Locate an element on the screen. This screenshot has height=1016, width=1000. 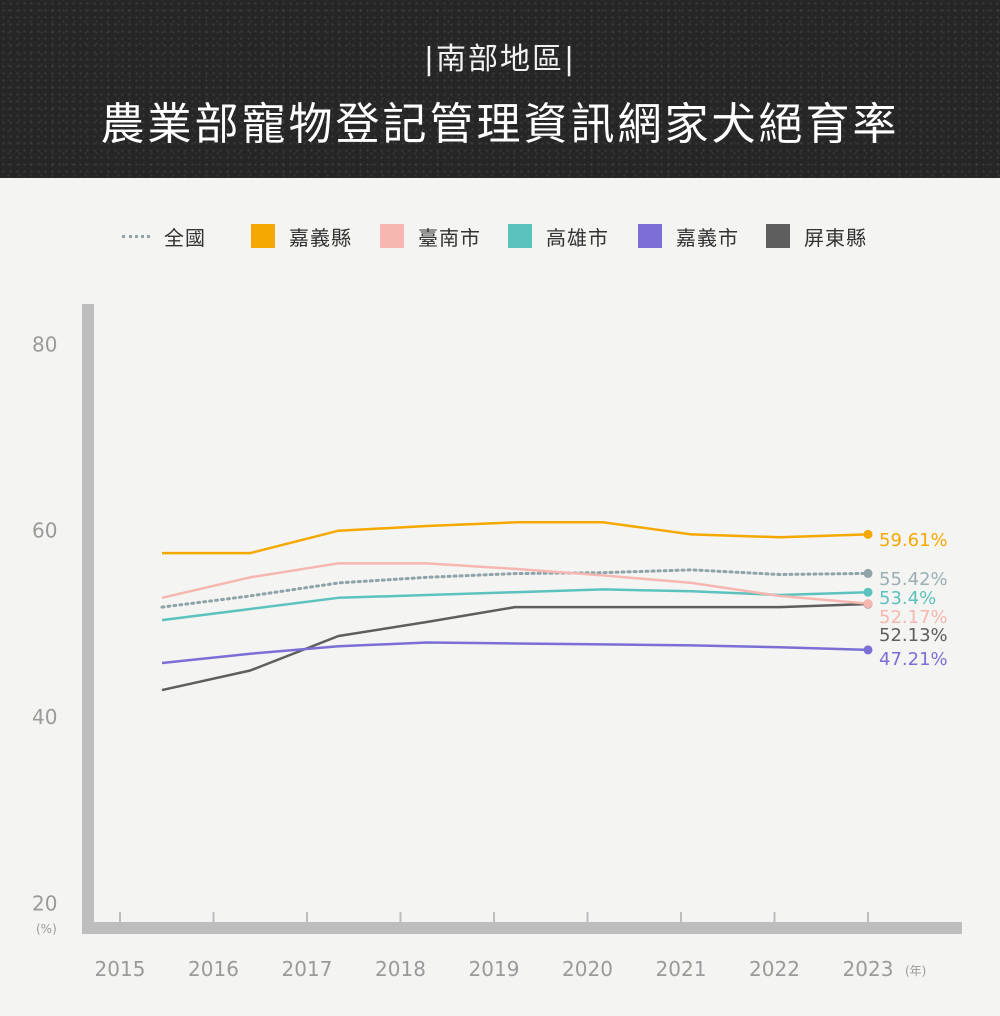
legend-swatch-chiayi-city is located at coordinates (650, 236).